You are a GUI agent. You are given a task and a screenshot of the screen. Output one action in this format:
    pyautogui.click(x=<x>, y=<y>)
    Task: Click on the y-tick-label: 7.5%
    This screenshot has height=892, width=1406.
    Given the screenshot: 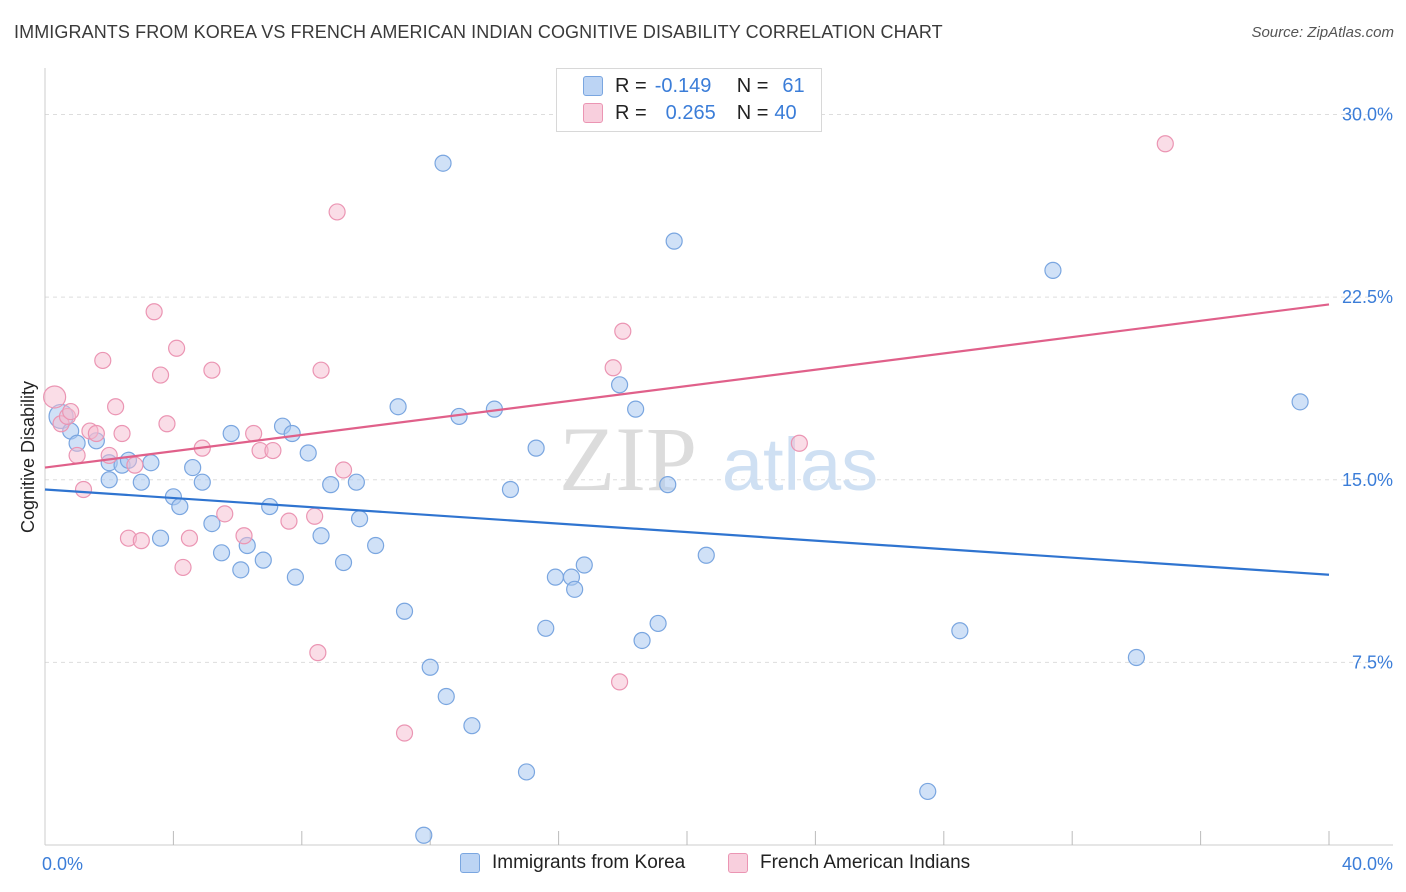 What is the action you would take?
    pyautogui.click(x=1372, y=662)
    